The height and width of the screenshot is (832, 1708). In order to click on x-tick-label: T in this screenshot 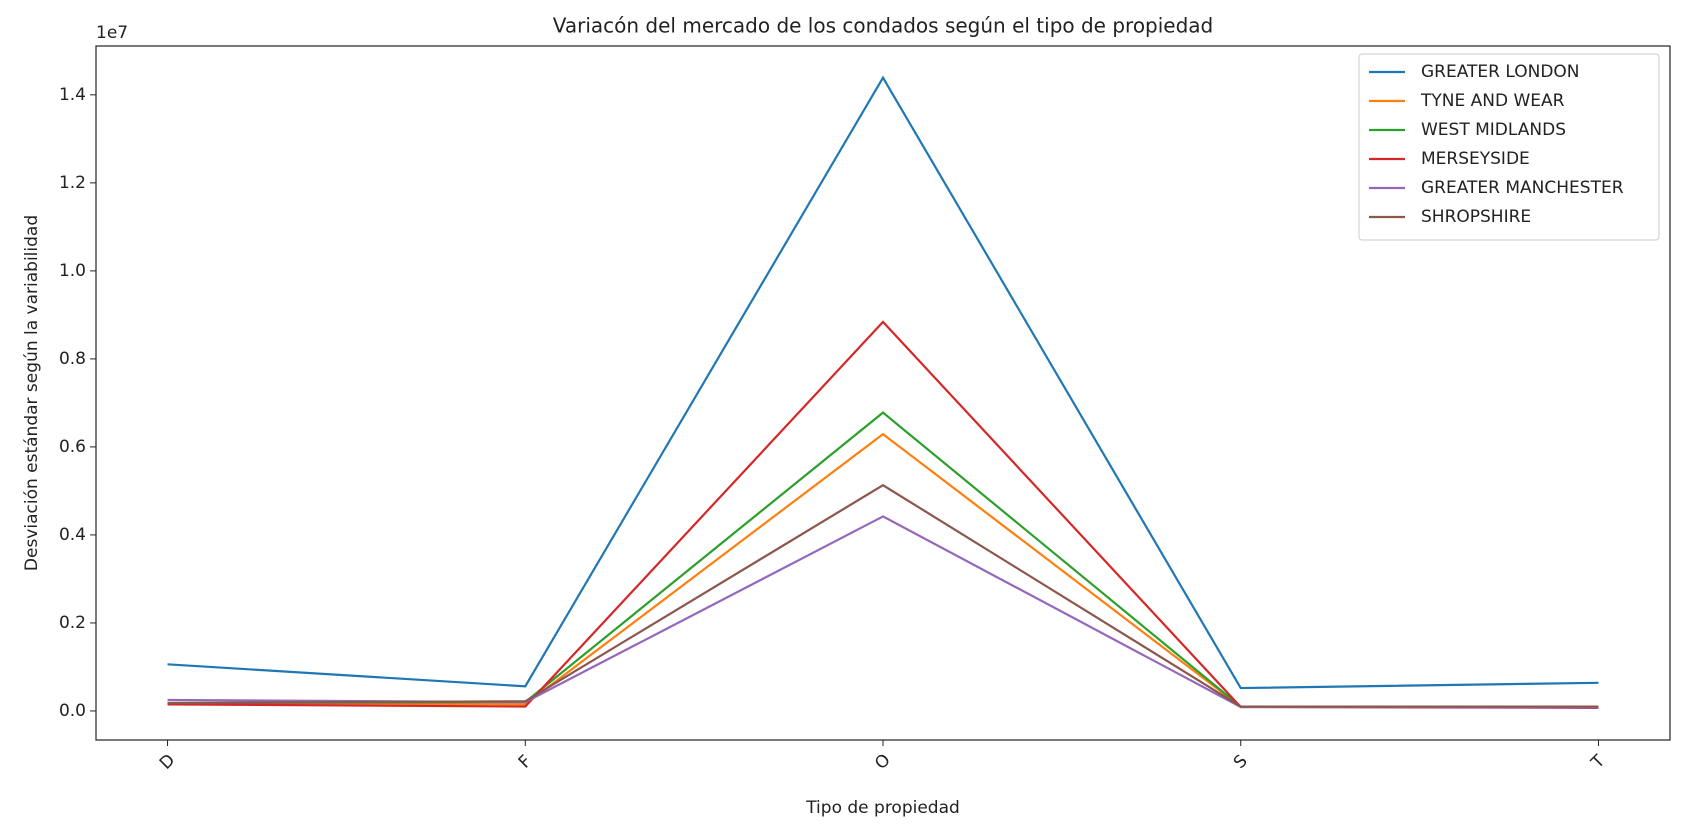, I will do `click(1598, 762)`.